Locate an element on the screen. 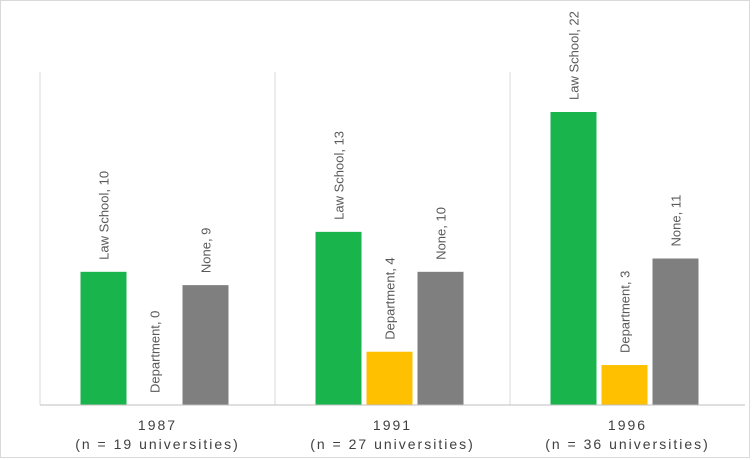  category-label: (n = 19 universities) is located at coordinates (157, 444).